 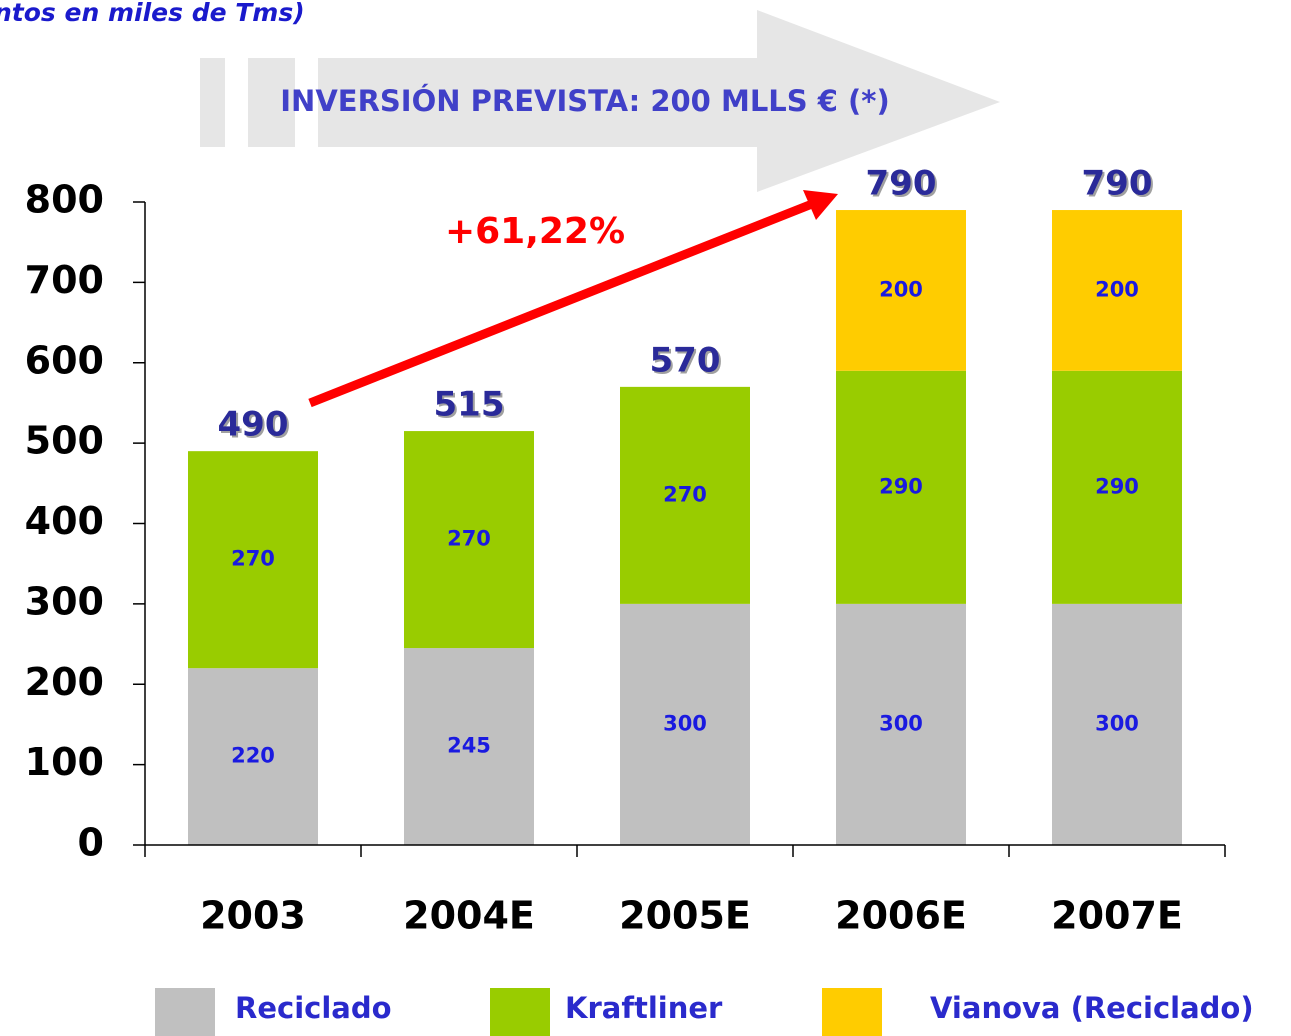 What do you see at coordinates (535, 231) in the screenshot?
I see `annotation: +61,22%` at bounding box center [535, 231].